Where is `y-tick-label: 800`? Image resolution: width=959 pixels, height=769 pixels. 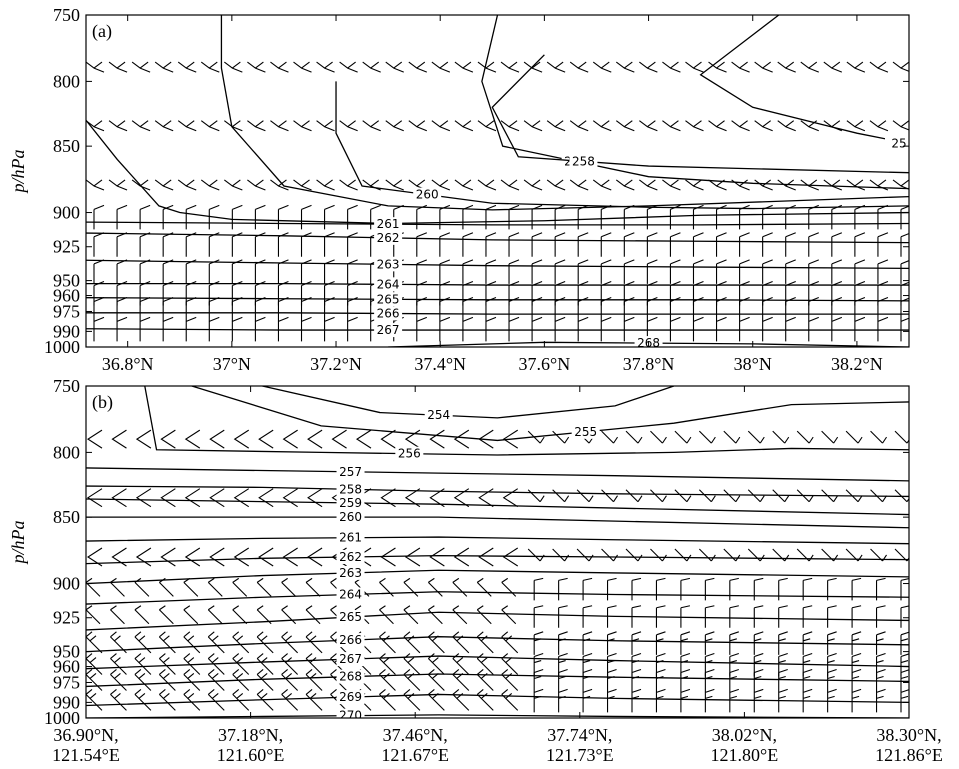
y-tick-label: 800 is located at coordinates (66, 452).